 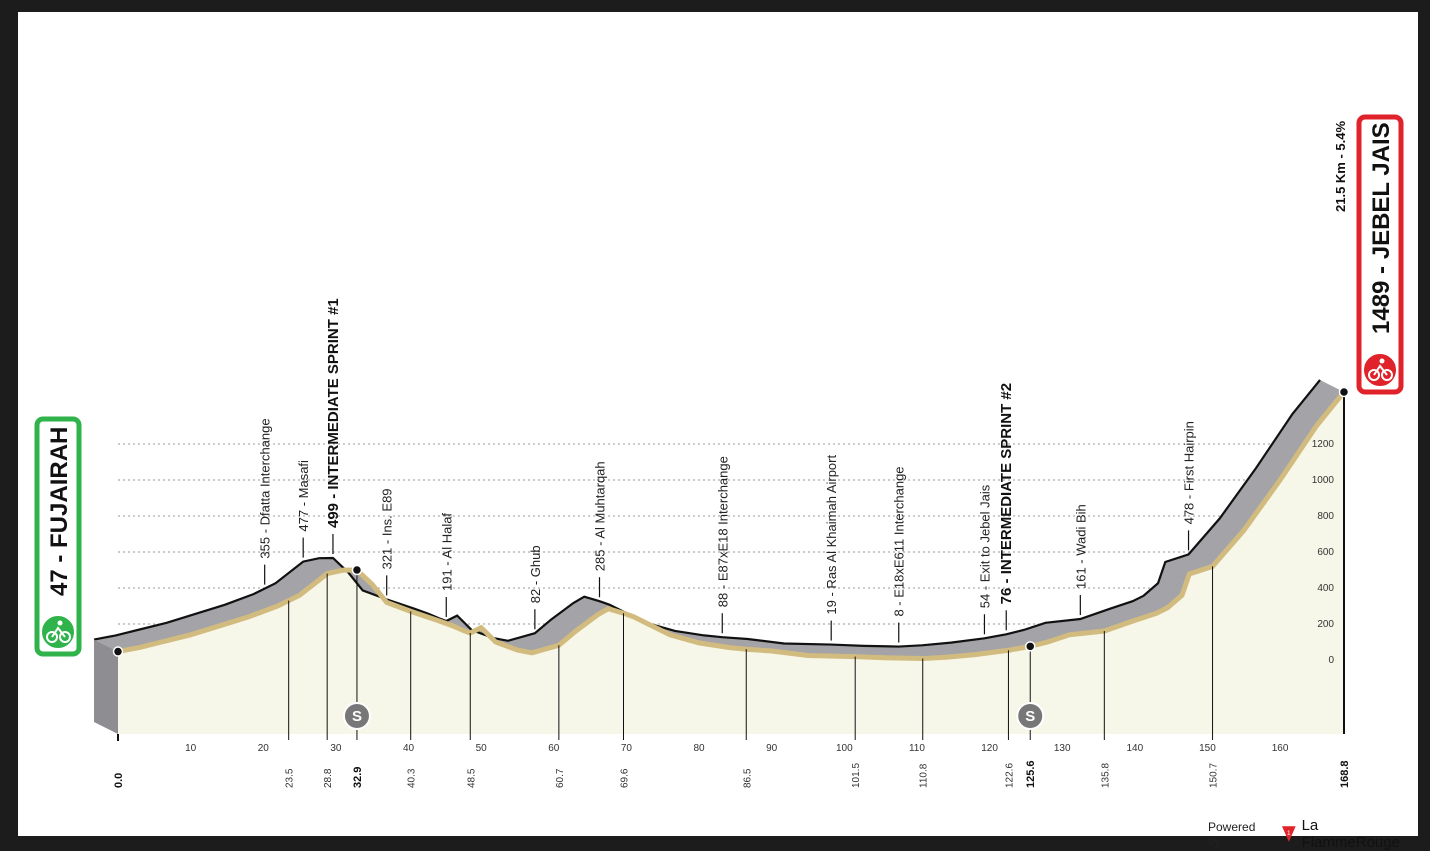 What do you see at coordinates (1031, 774) in the screenshot?
I see `km-label: 125.6` at bounding box center [1031, 774].